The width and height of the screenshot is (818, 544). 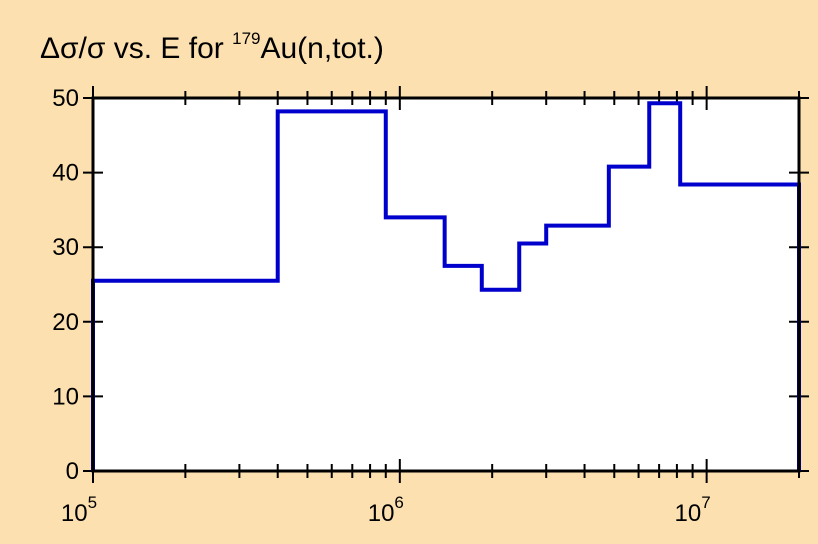 I want to click on chart-title: Δσ/σ vs. E for 179Au(n,tot.), so click(x=212, y=47).